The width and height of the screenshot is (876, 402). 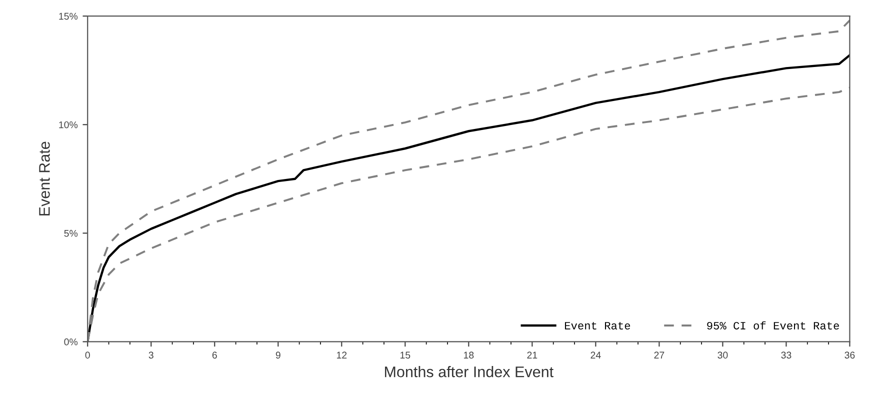 What do you see at coordinates (405, 355) in the screenshot?
I see `x-tick-label: 15` at bounding box center [405, 355].